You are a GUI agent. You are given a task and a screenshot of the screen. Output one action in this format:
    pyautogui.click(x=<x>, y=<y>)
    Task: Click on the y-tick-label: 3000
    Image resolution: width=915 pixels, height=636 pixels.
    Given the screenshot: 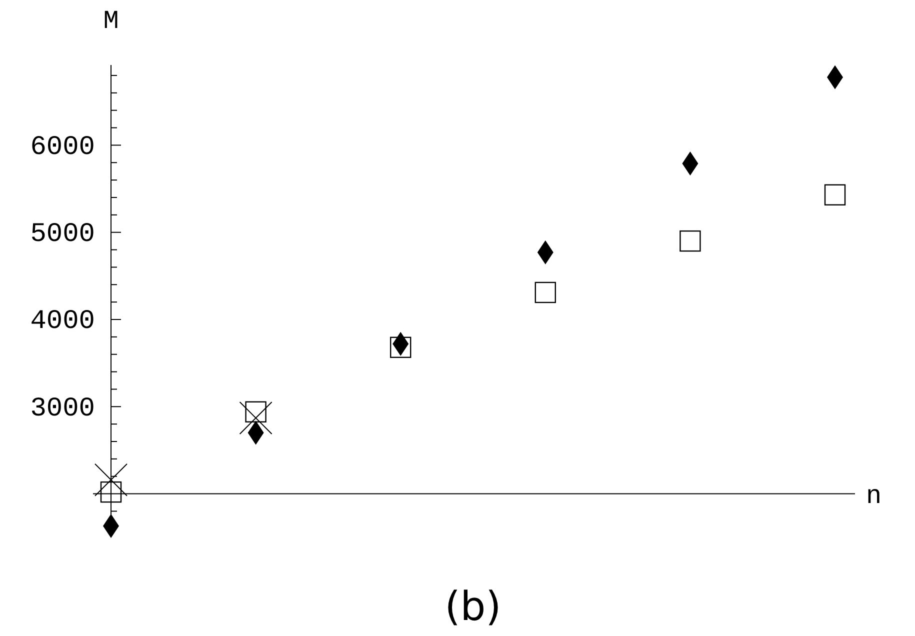 What is the action you would take?
    pyautogui.click(x=62, y=409)
    